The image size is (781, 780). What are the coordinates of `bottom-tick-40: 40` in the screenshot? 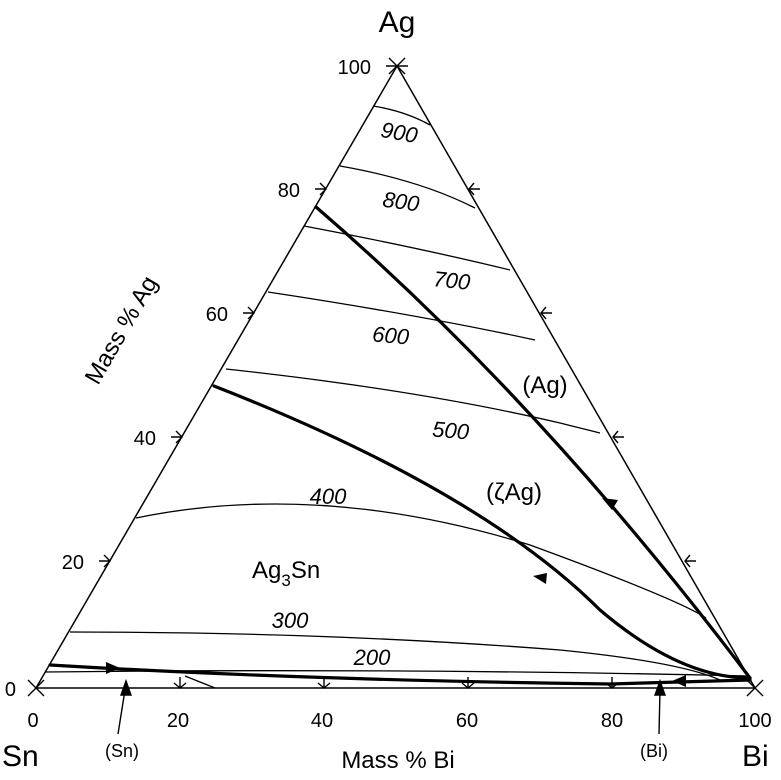 It's located at (322, 721).